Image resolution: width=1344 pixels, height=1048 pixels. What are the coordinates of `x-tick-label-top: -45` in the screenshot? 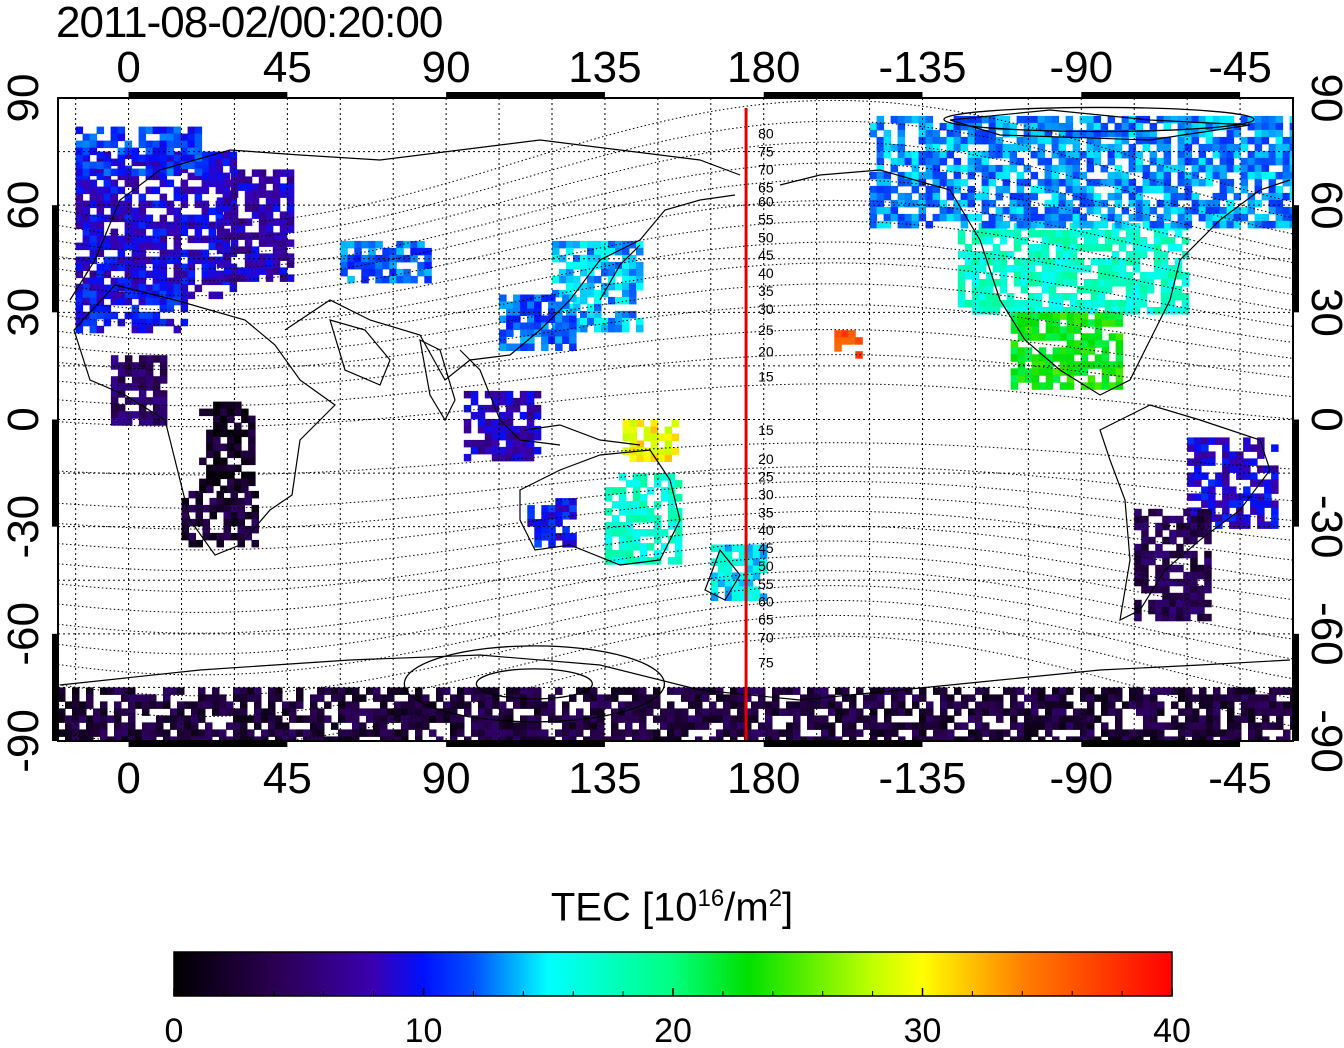 It's located at (1240, 67).